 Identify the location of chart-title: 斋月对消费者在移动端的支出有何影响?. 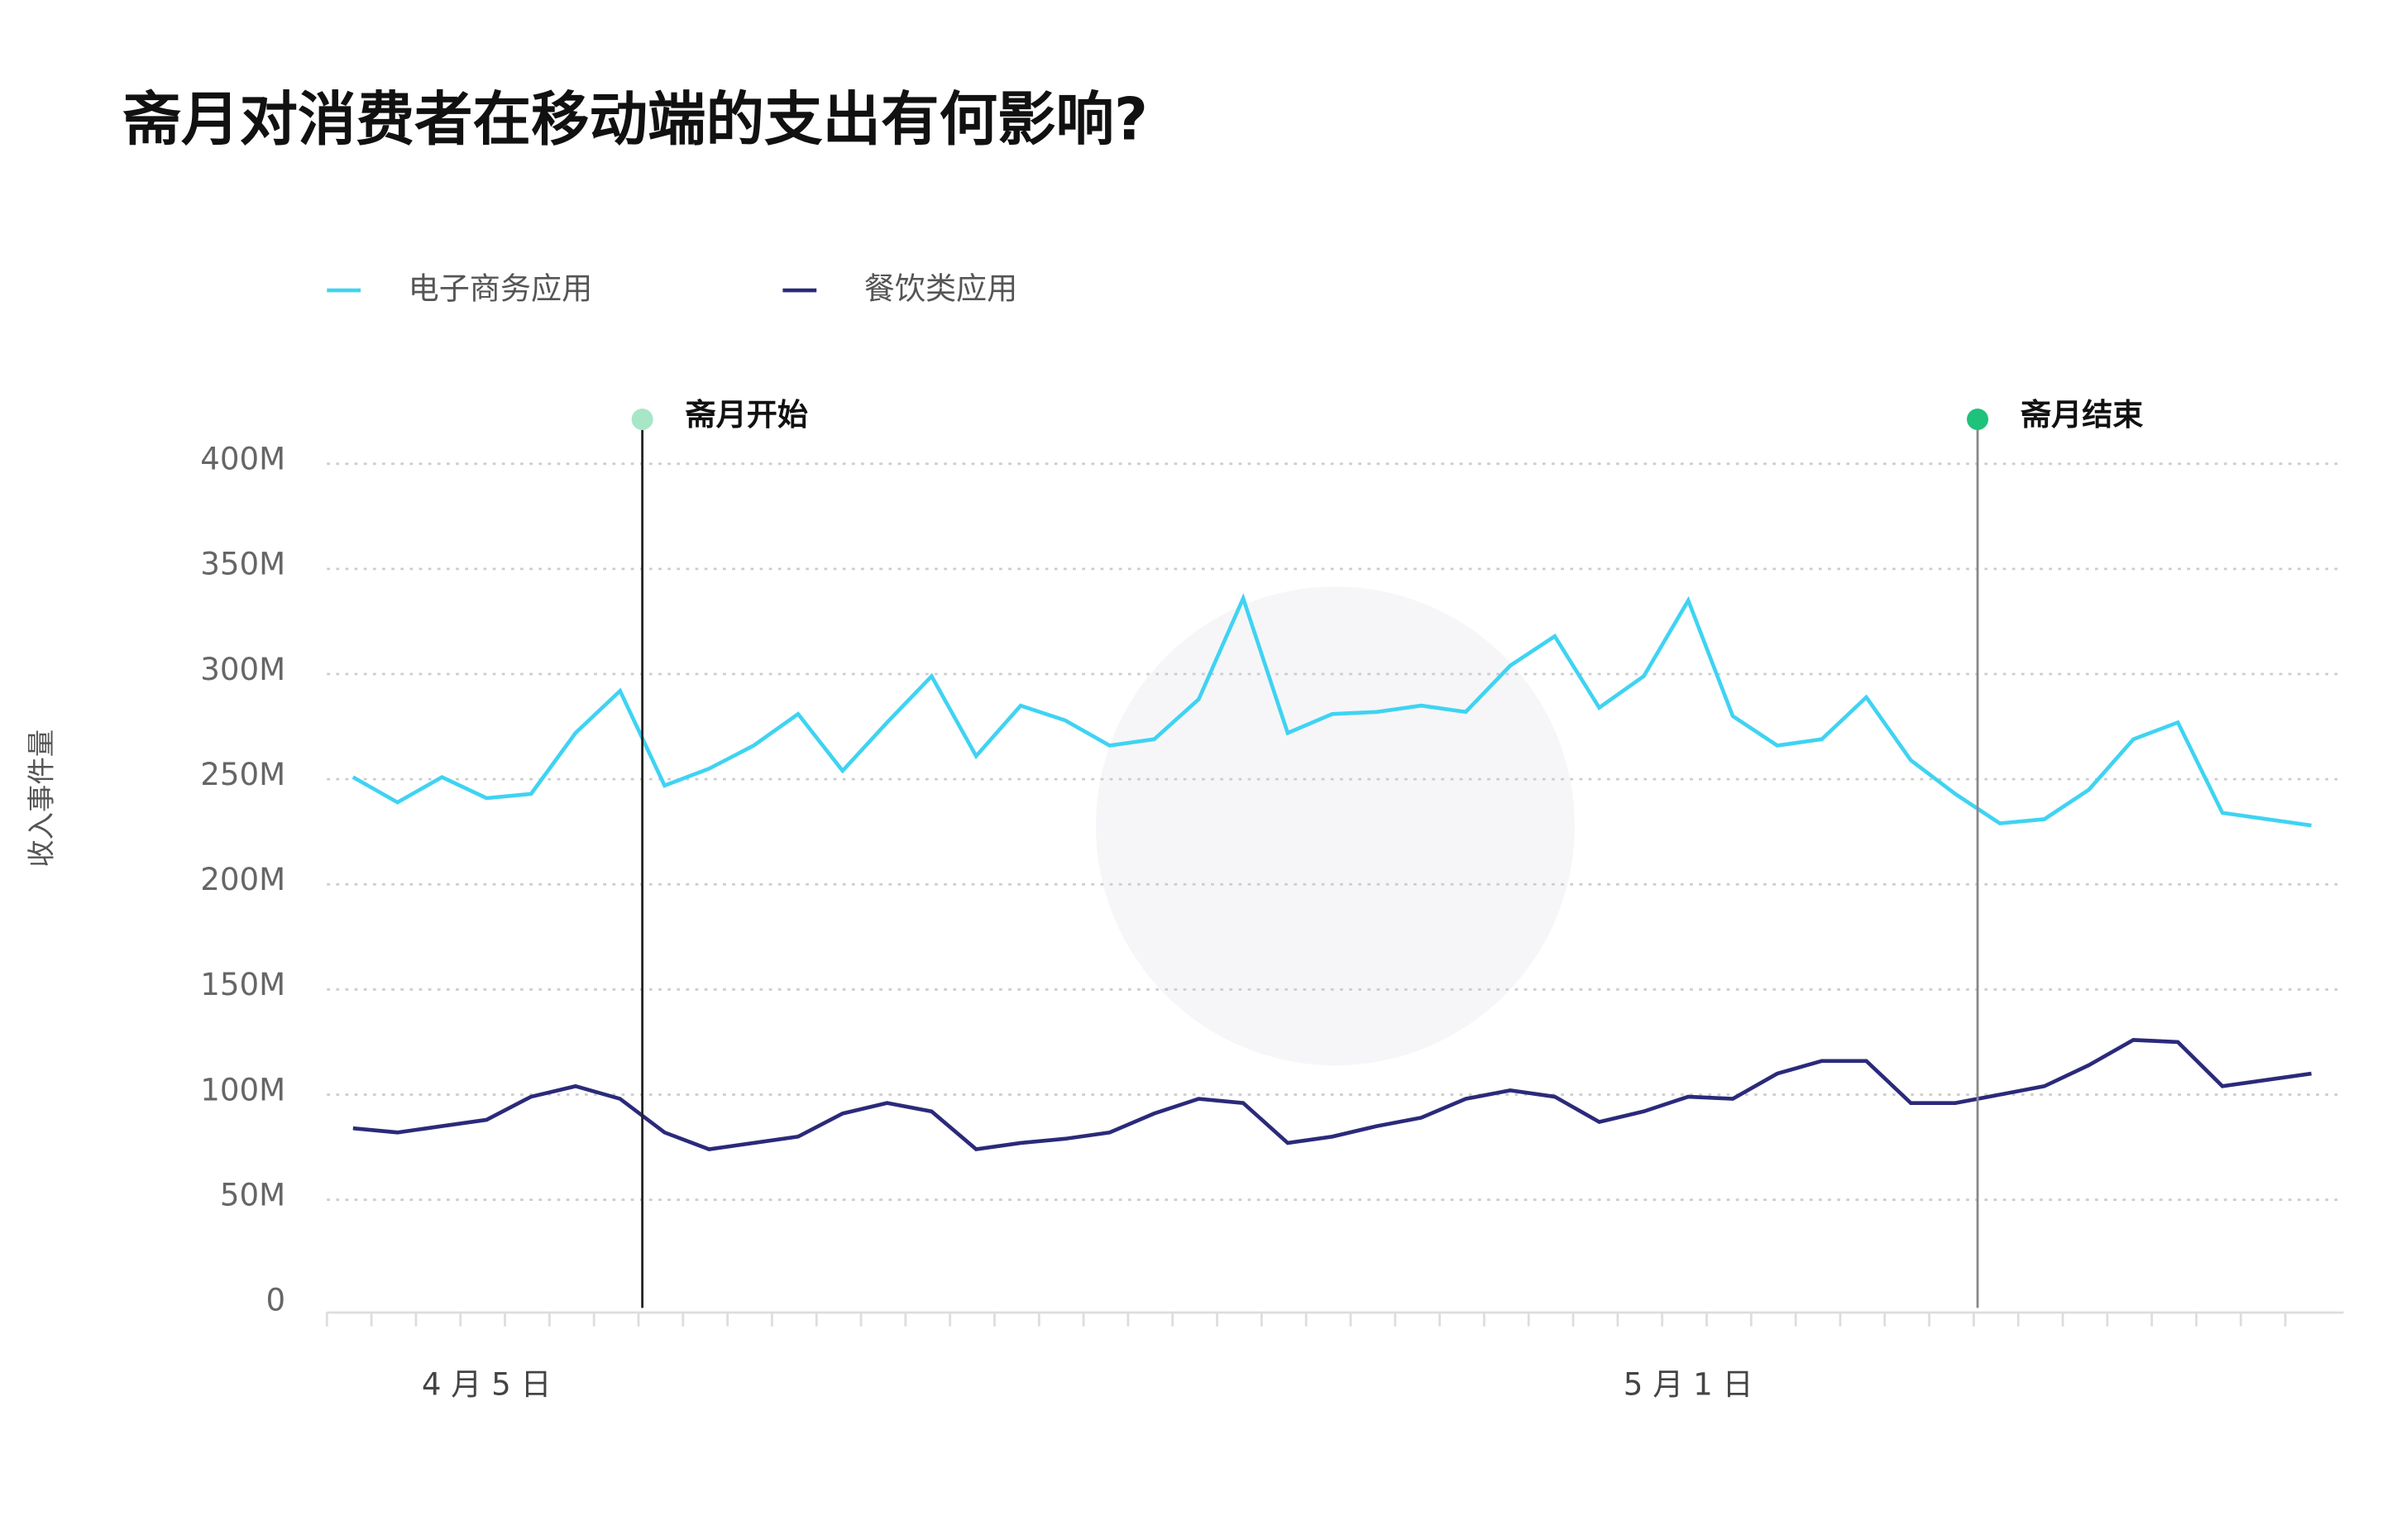
(634, 119).